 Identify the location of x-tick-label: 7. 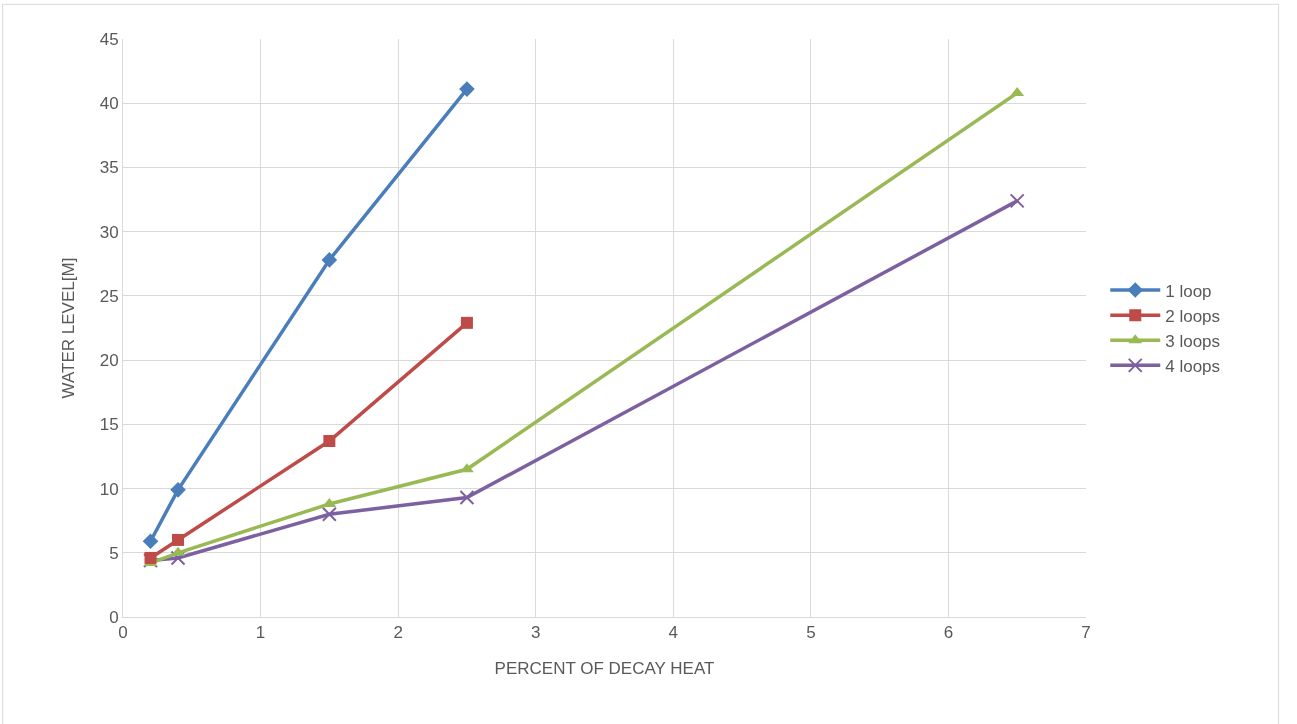
(1086, 633).